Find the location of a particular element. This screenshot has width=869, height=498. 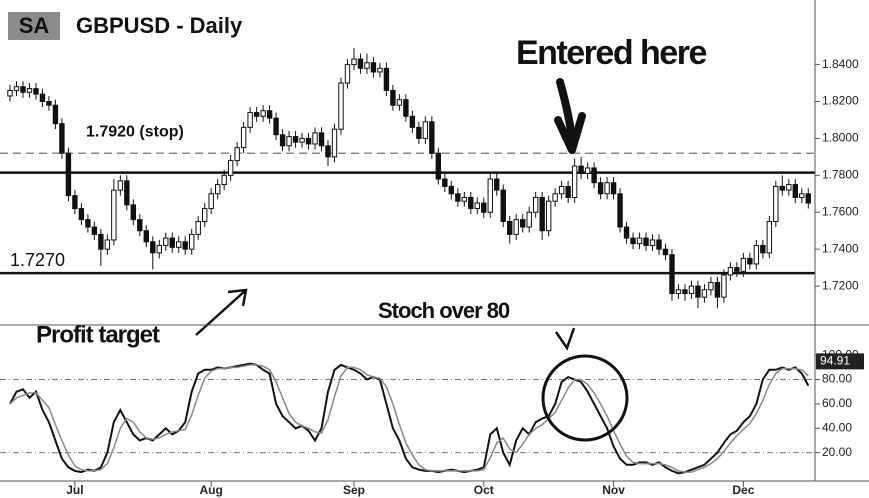

y-tick-label: 60.00 is located at coordinates (837, 403).